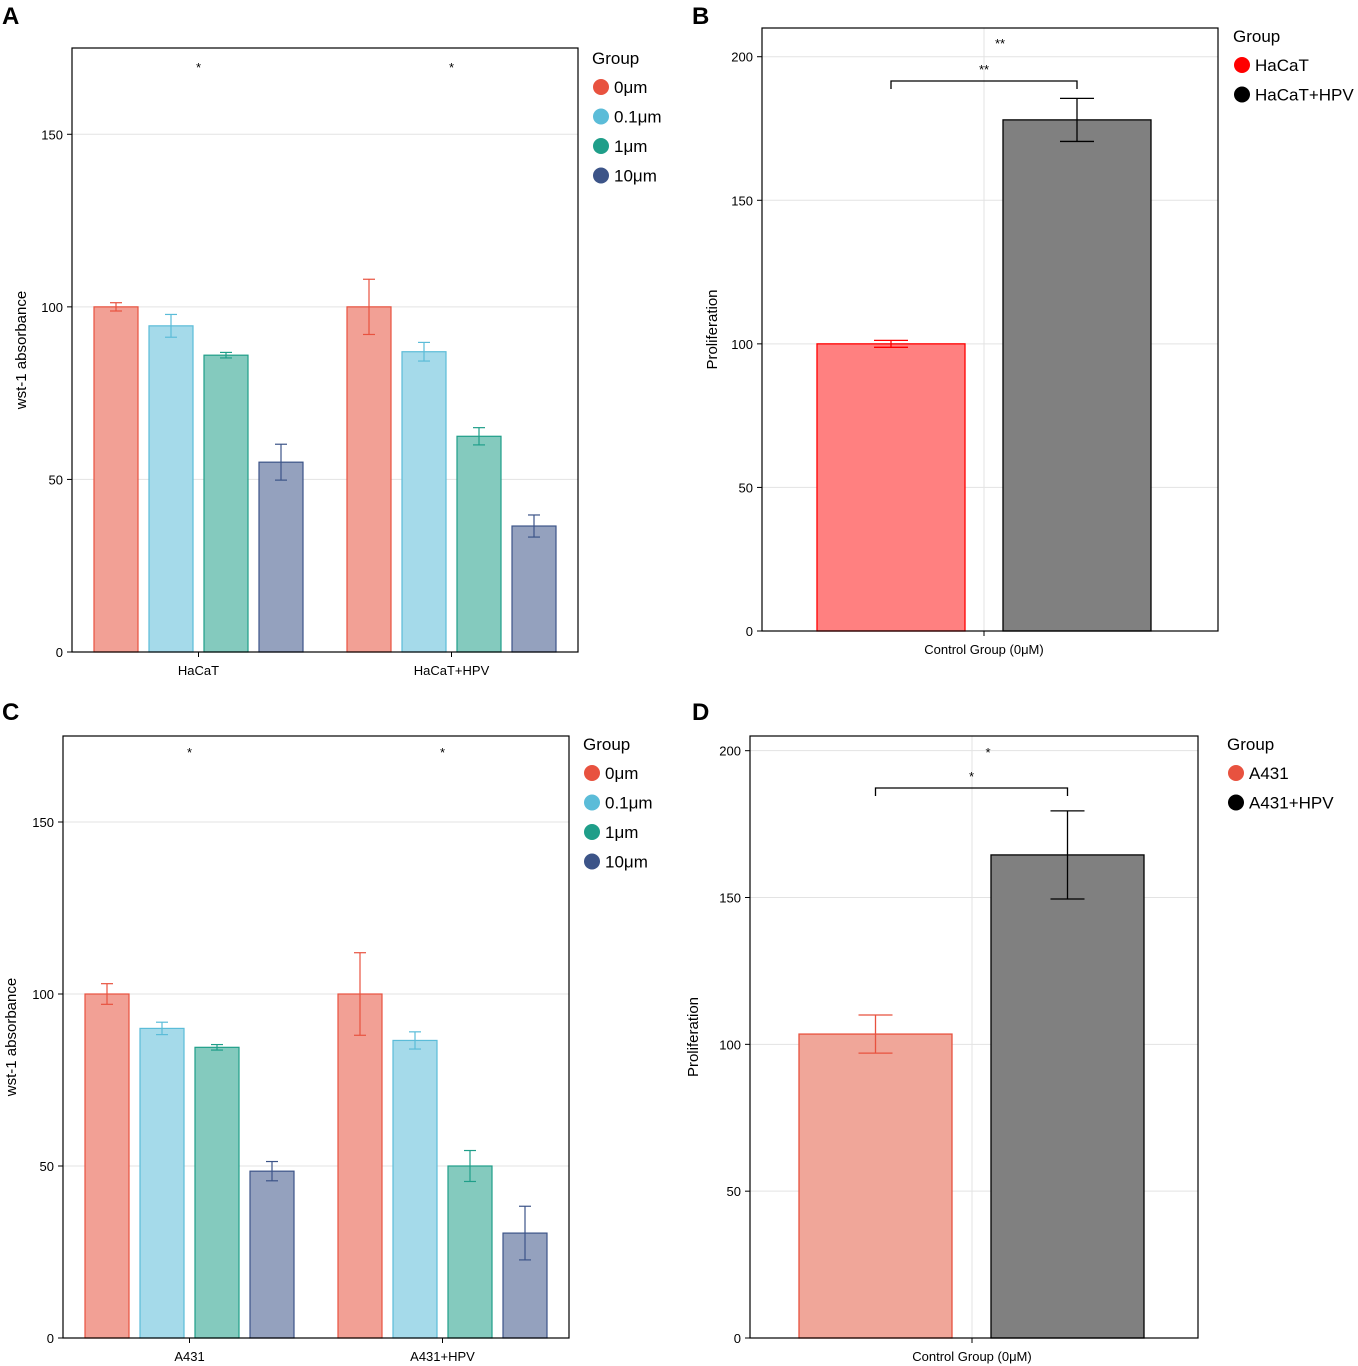 This screenshot has height=1366, width=1358. Describe the element at coordinates (749, 631) in the screenshot. I see `panel-b-ytick-label-0: 0` at that location.